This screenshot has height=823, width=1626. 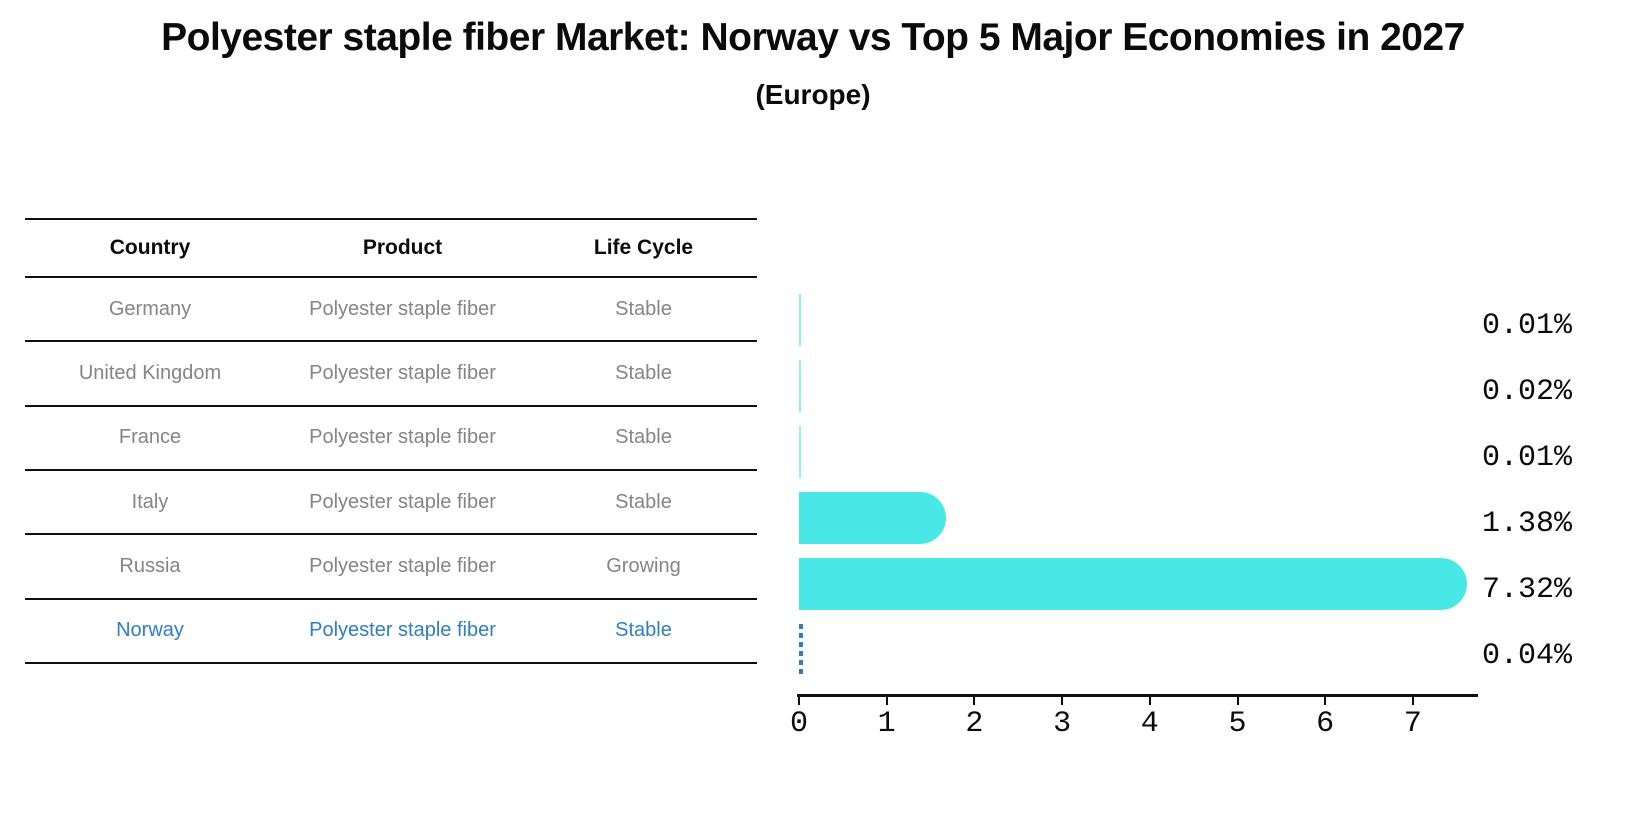 I want to click on x-axis-tick-label: 1, so click(x=886, y=724).